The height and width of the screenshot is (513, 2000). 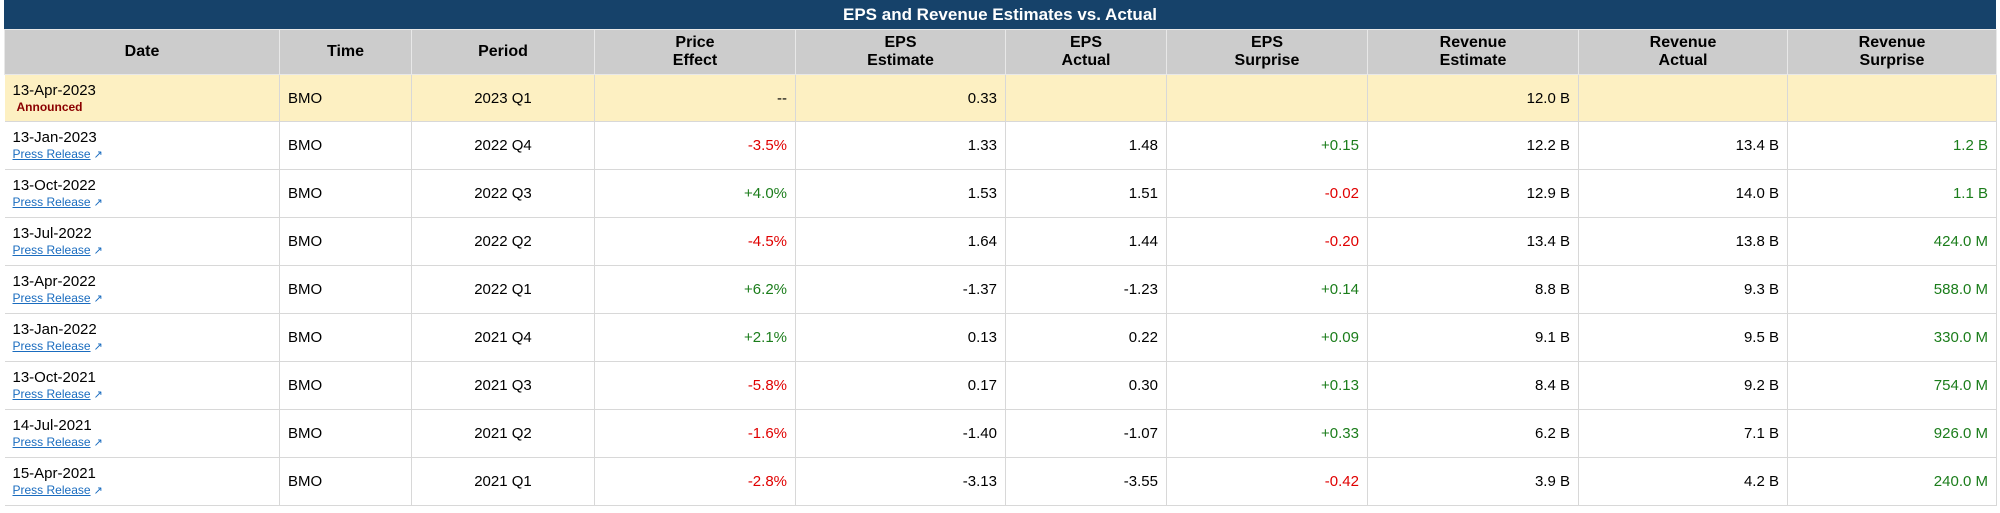 I want to click on eps-actual-cell: -3.55, so click(x=1086, y=481).